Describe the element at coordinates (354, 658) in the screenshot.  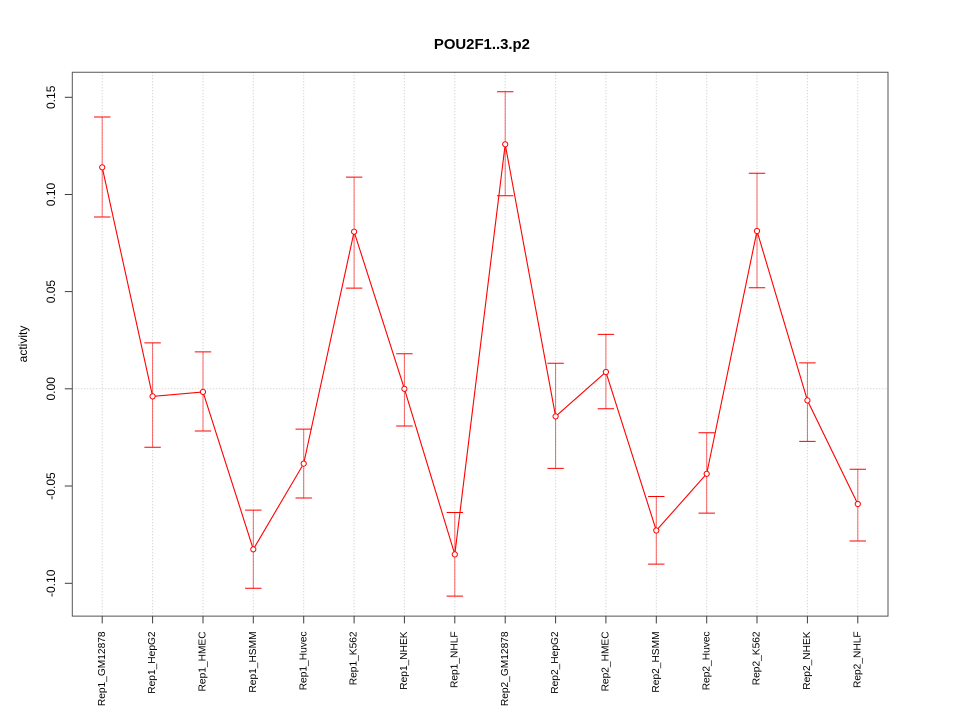
I see `svg-text: Rep1_K562` at that location.